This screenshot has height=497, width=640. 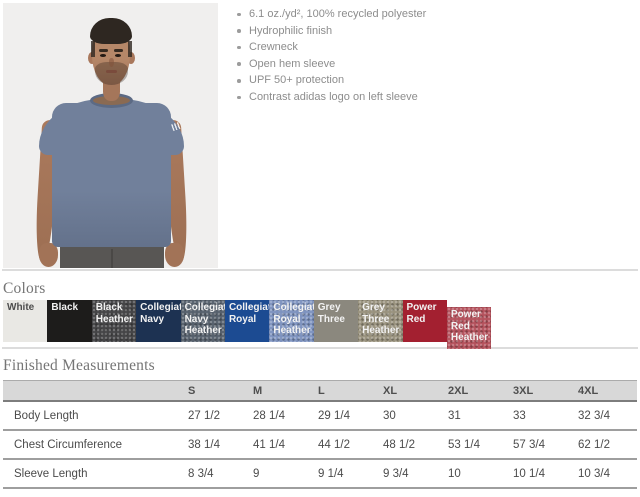 I want to click on measurement-value: 10, so click(x=474, y=474).